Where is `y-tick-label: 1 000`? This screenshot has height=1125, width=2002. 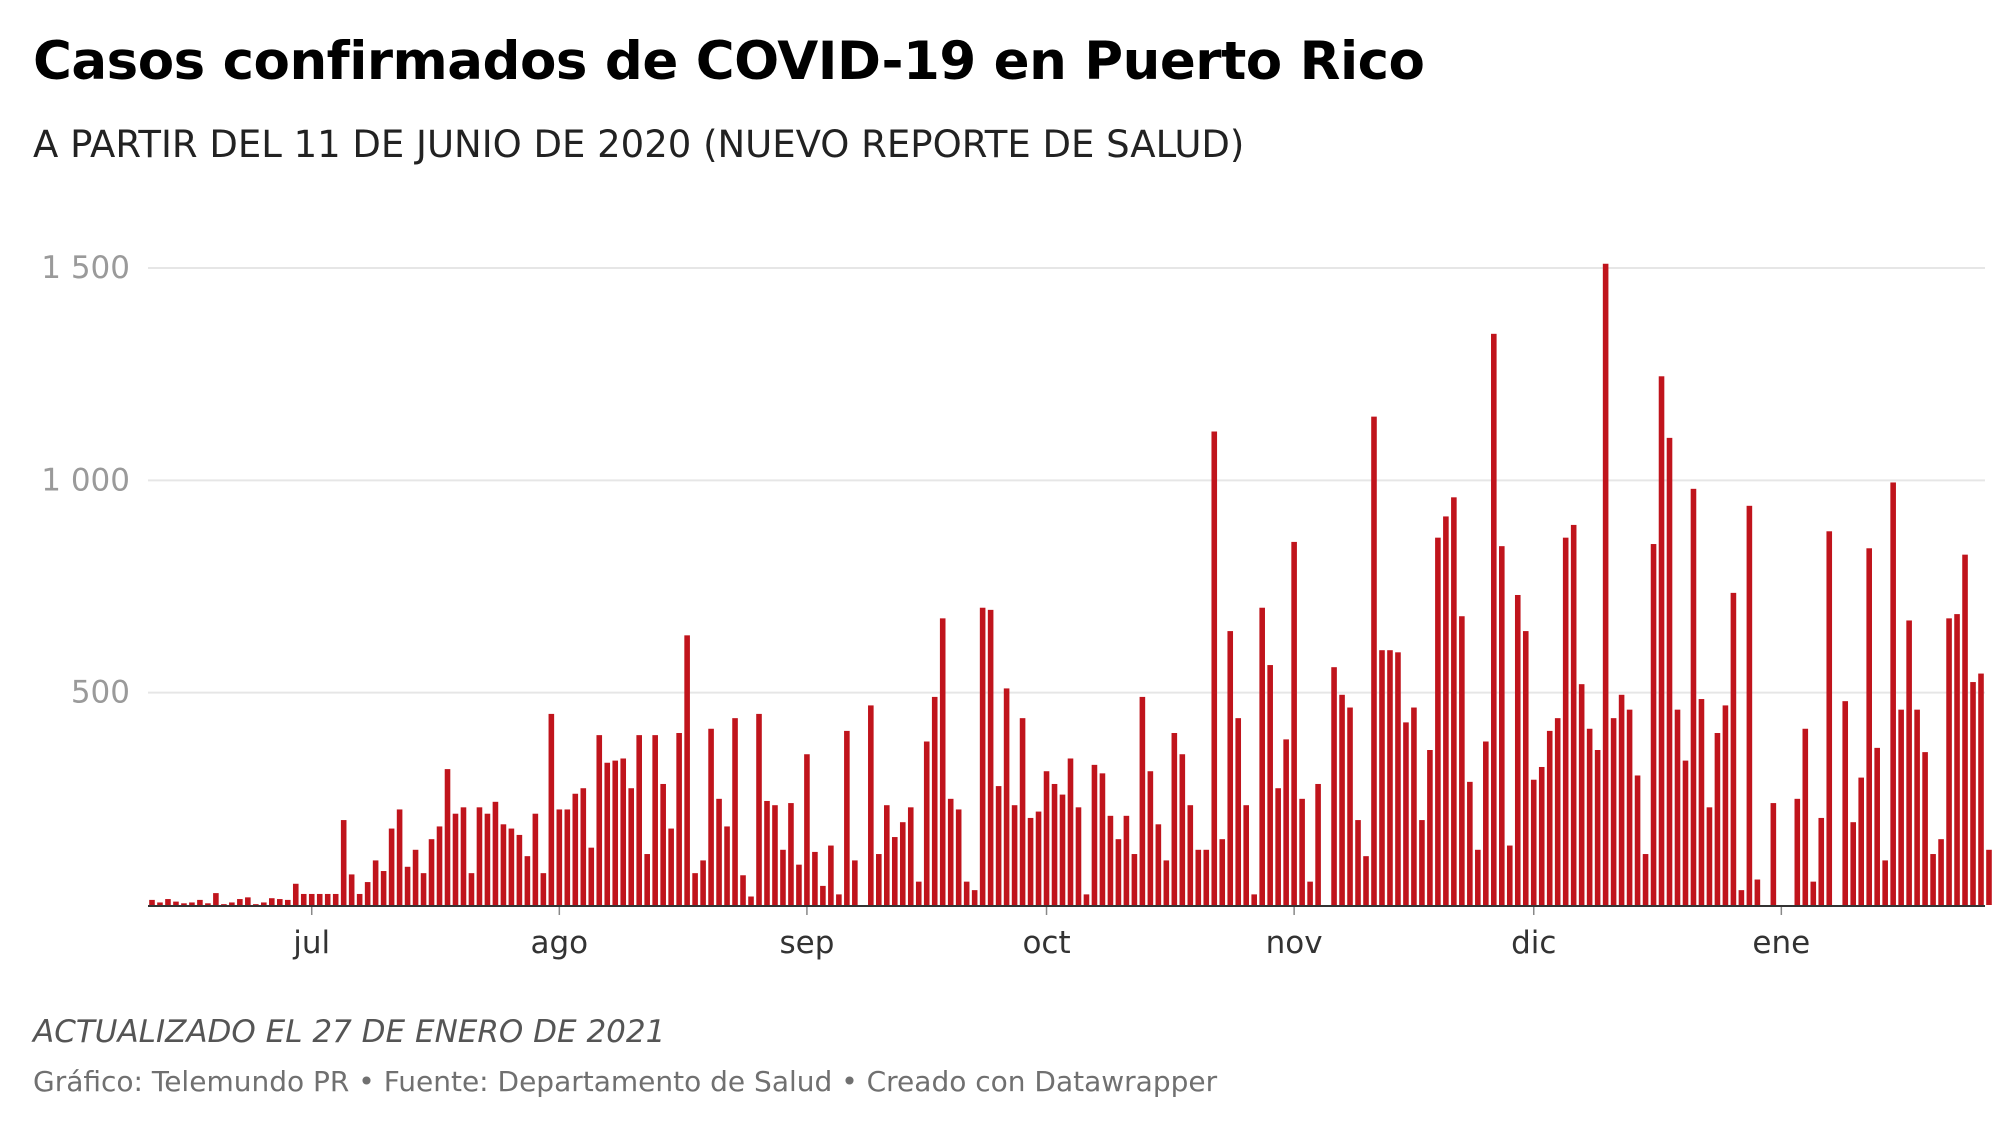
y-tick-label: 1 000 is located at coordinates (85, 480).